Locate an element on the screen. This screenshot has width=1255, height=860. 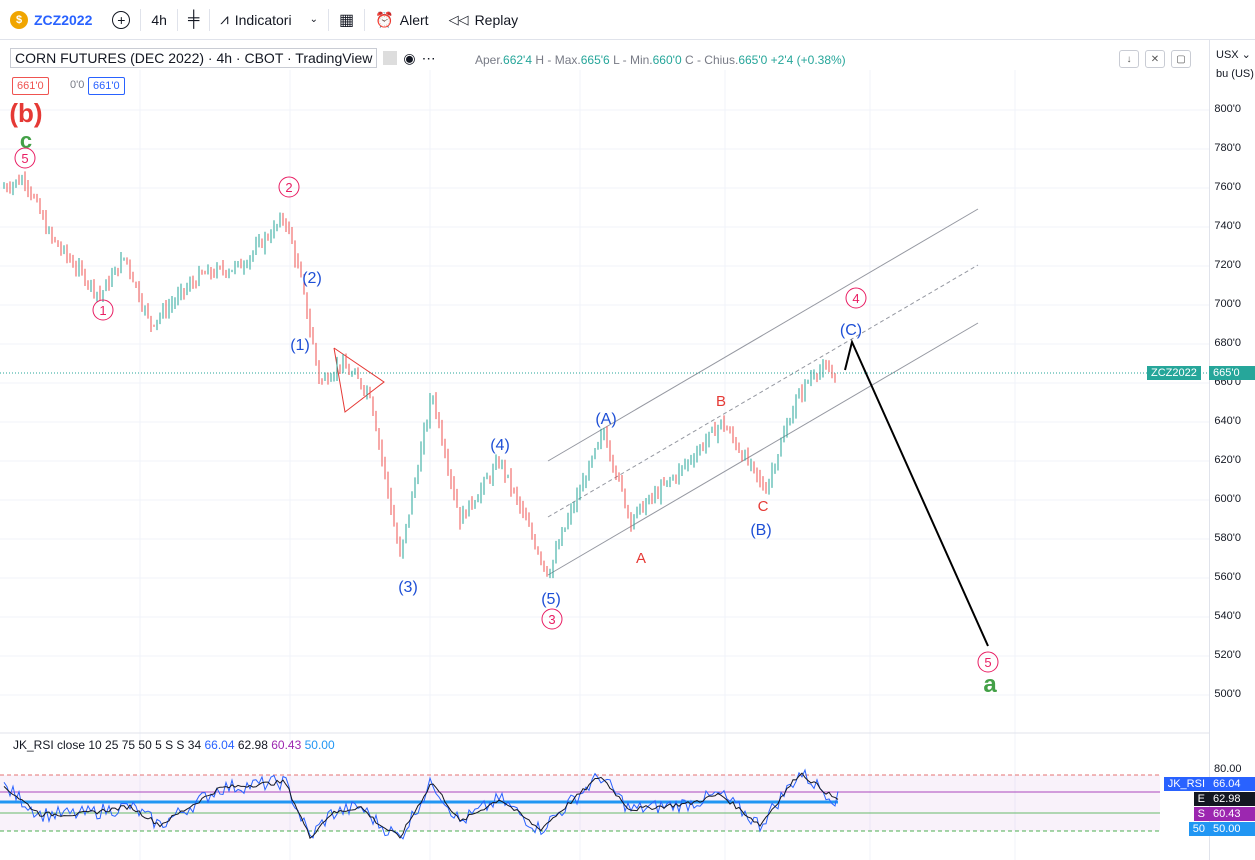
open-label: Aper. is located at coordinates (489, 60).